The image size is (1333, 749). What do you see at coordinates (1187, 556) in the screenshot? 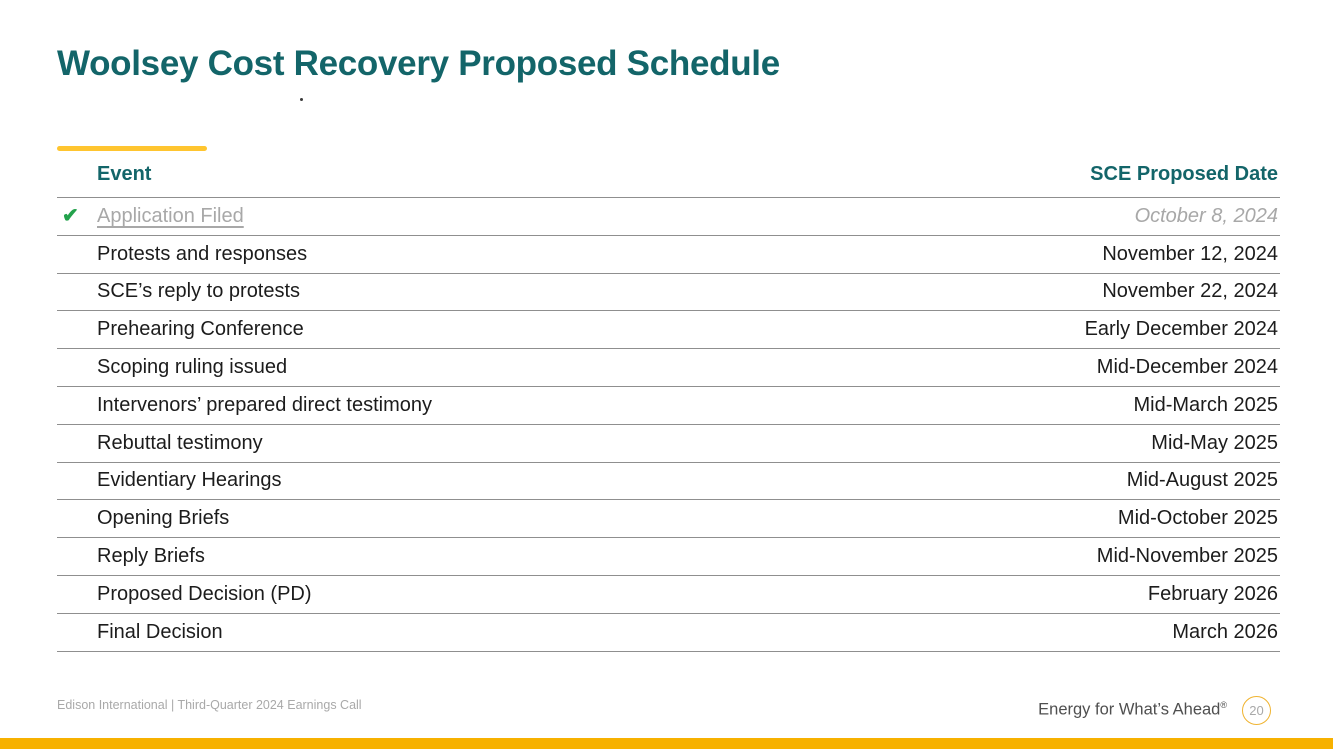
I see `date-cell: Mid-November 2025` at bounding box center [1187, 556].